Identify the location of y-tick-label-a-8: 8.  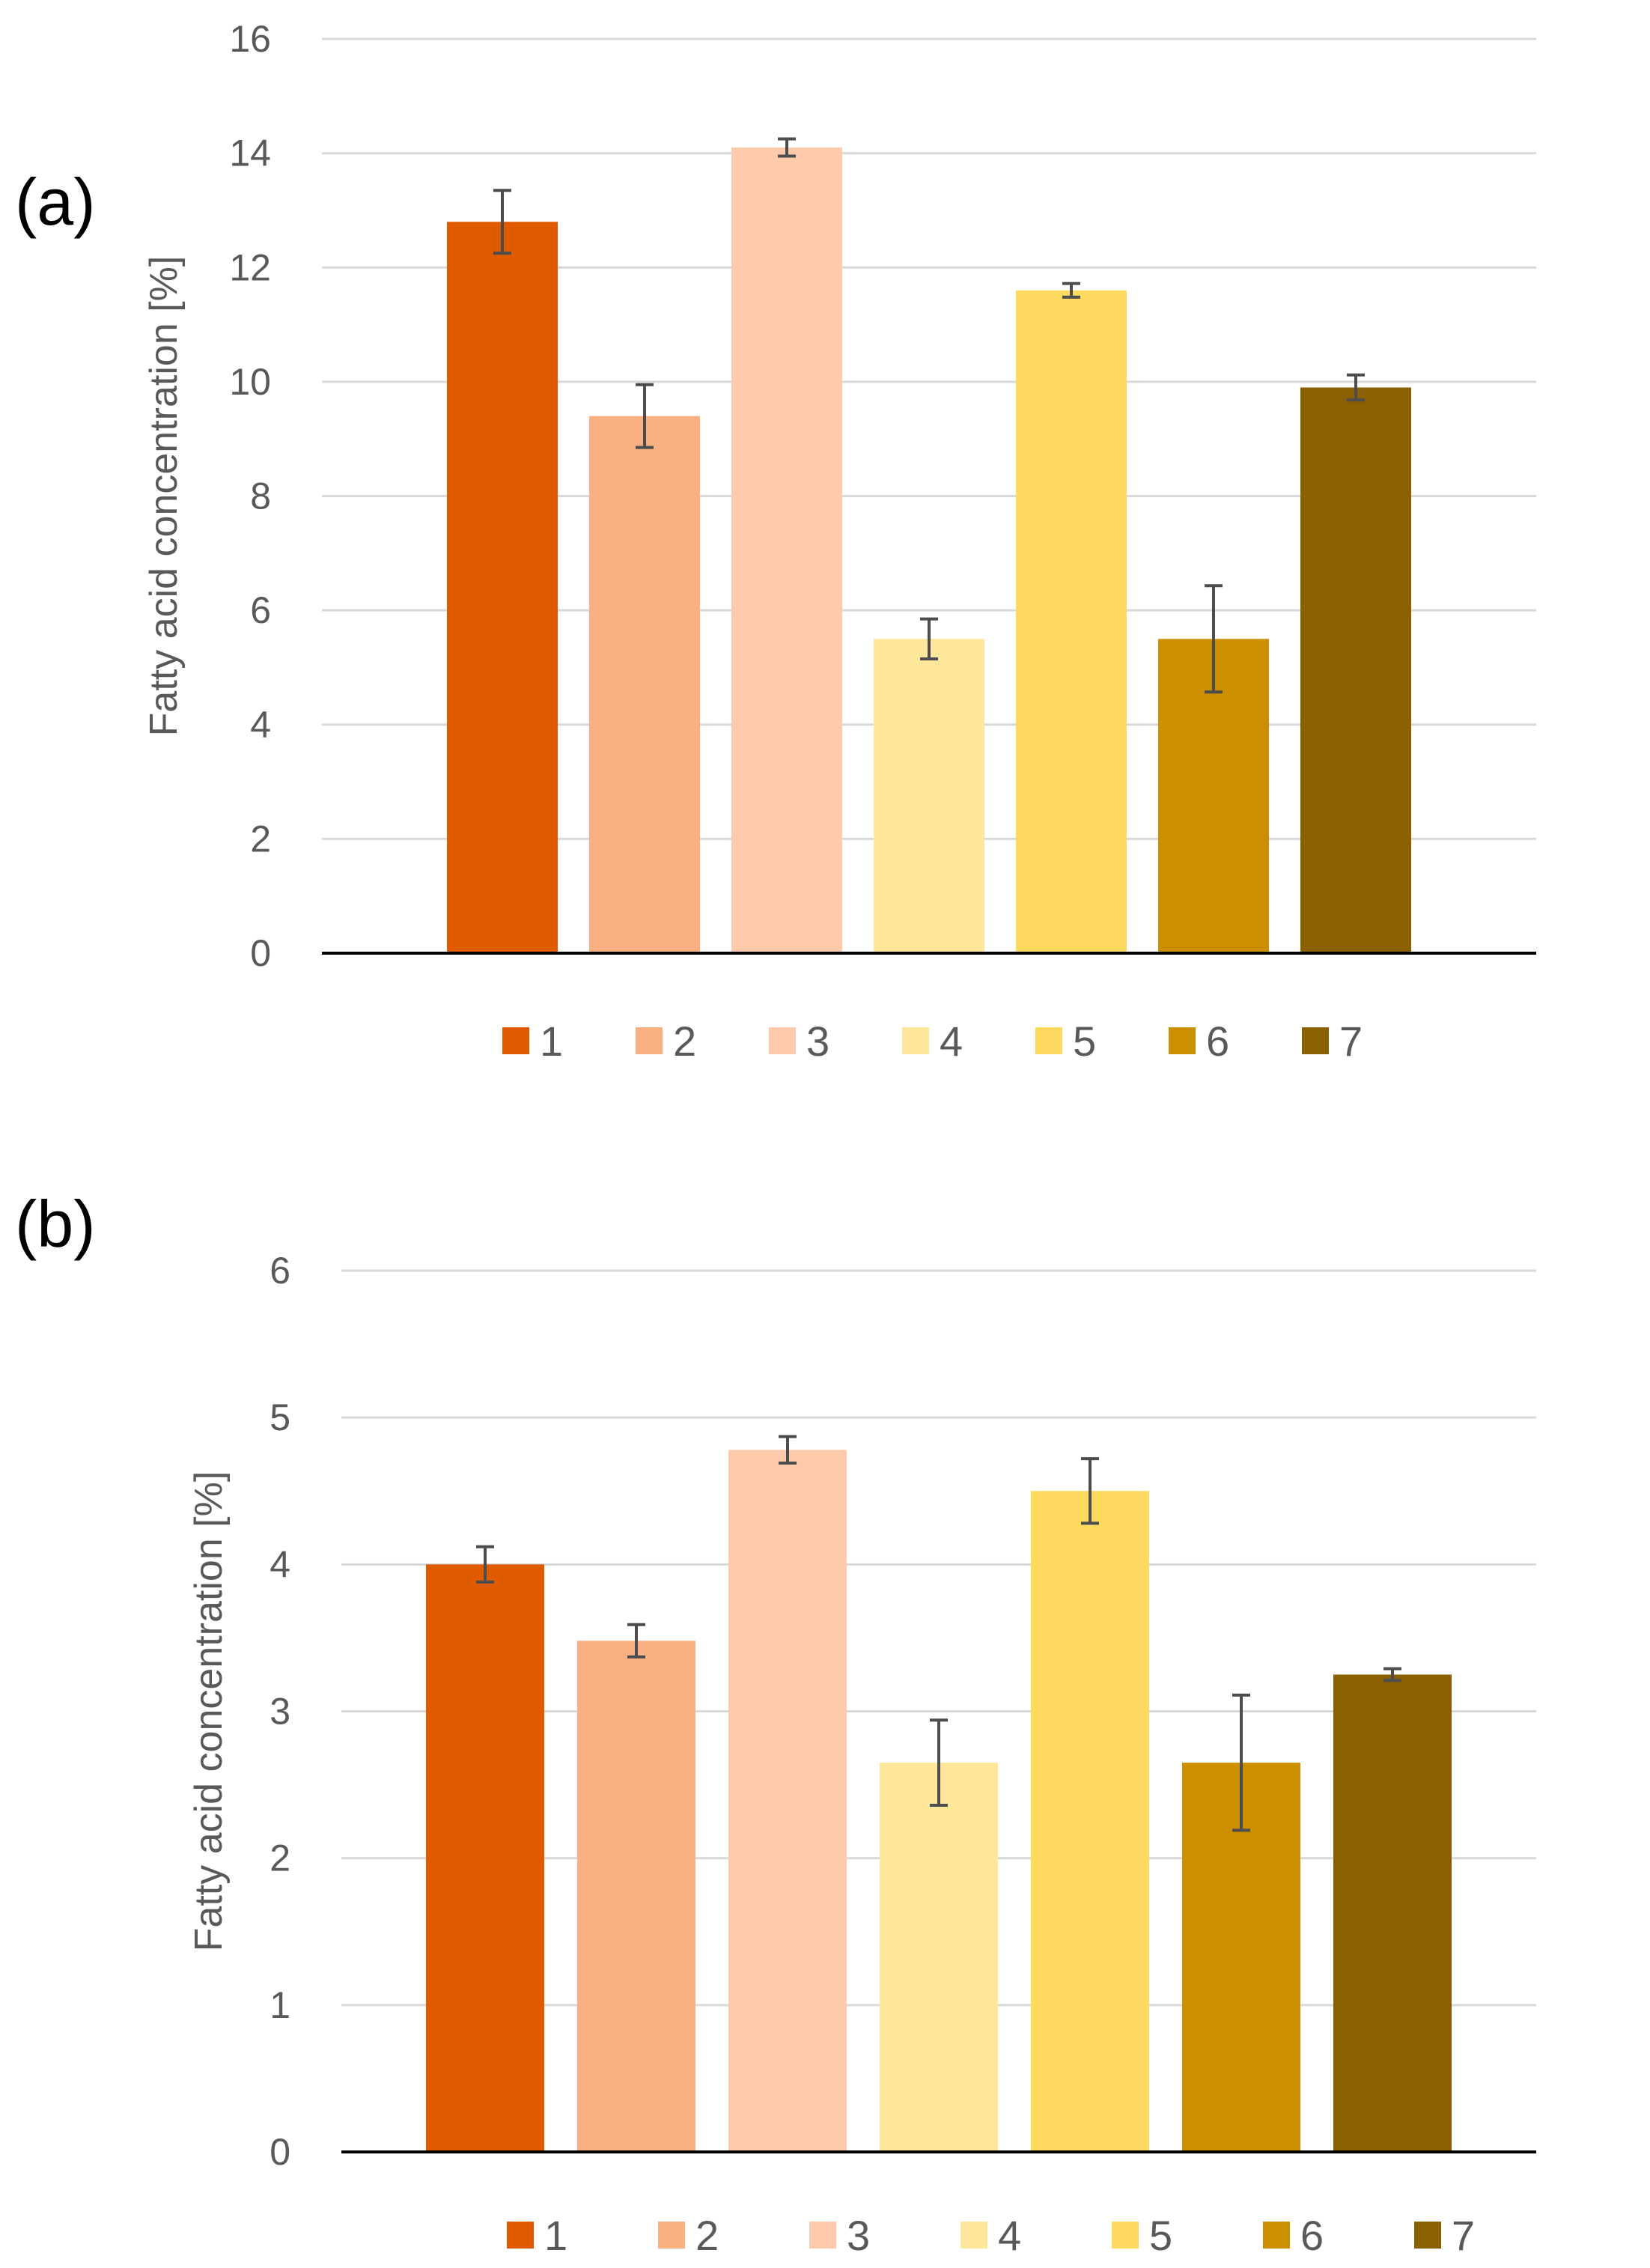
(260, 496).